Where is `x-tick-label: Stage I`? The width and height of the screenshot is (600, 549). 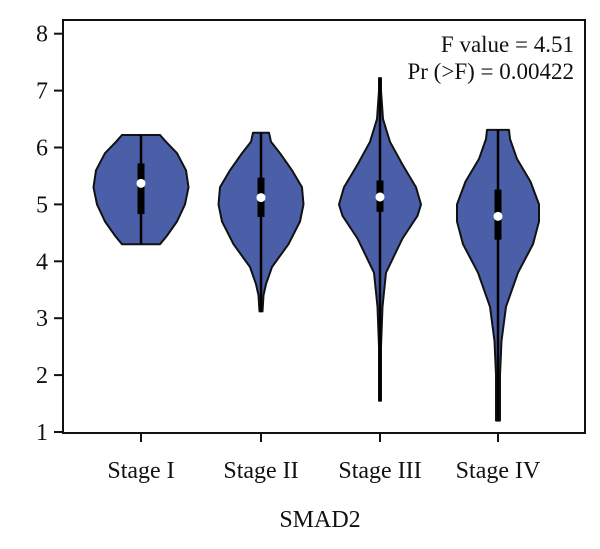 x-tick-label: Stage I is located at coordinates (140, 471).